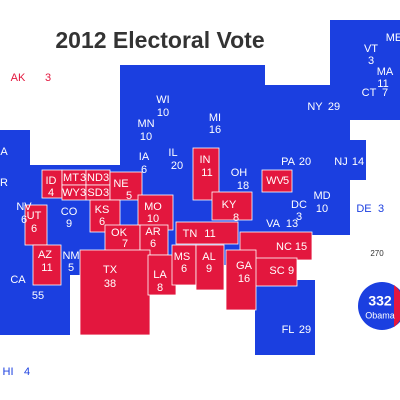 Image resolution: width=400 pixels, height=400 pixels. What do you see at coordinates (18, 280) in the screenshot?
I see `state-abbr: CA` at bounding box center [18, 280].